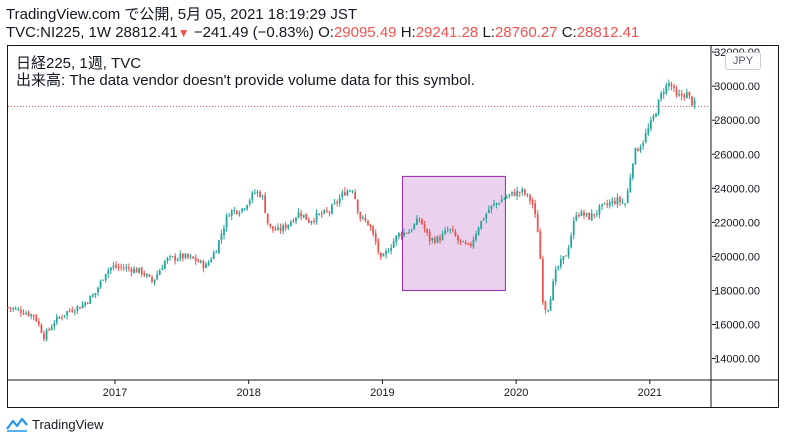 Image resolution: width=786 pixels, height=443 pixels. What do you see at coordinates (115, 393) in the screenshot?
I see `x-tick-label: 2017` at bounding box center [115, 393].